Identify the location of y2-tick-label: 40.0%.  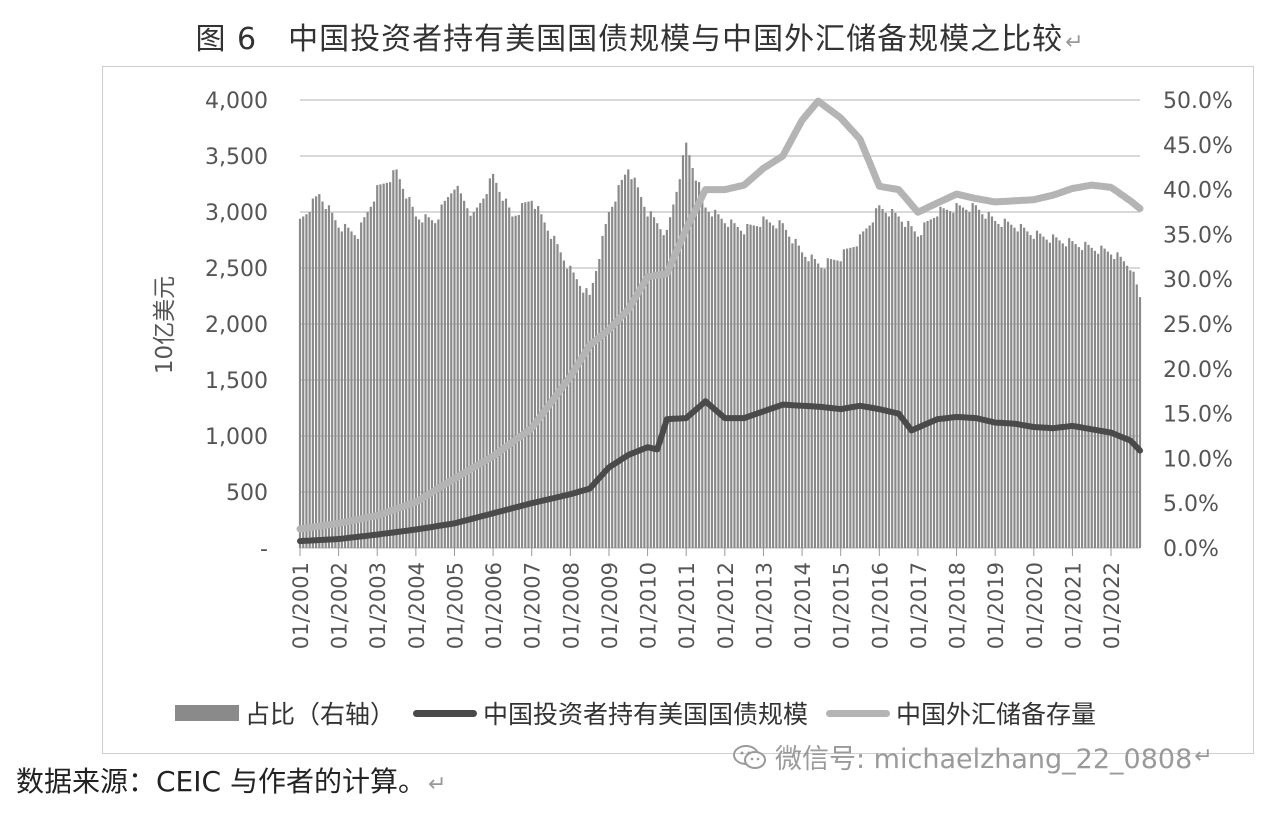
(1198, 191).